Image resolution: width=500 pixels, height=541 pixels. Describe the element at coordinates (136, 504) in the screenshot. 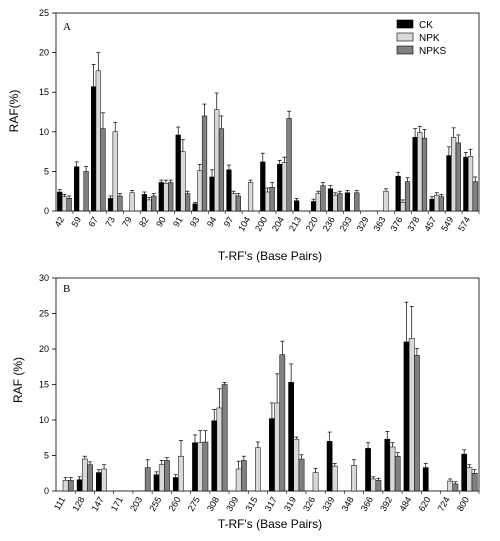

I see `x-tick-label: 203` at that location.